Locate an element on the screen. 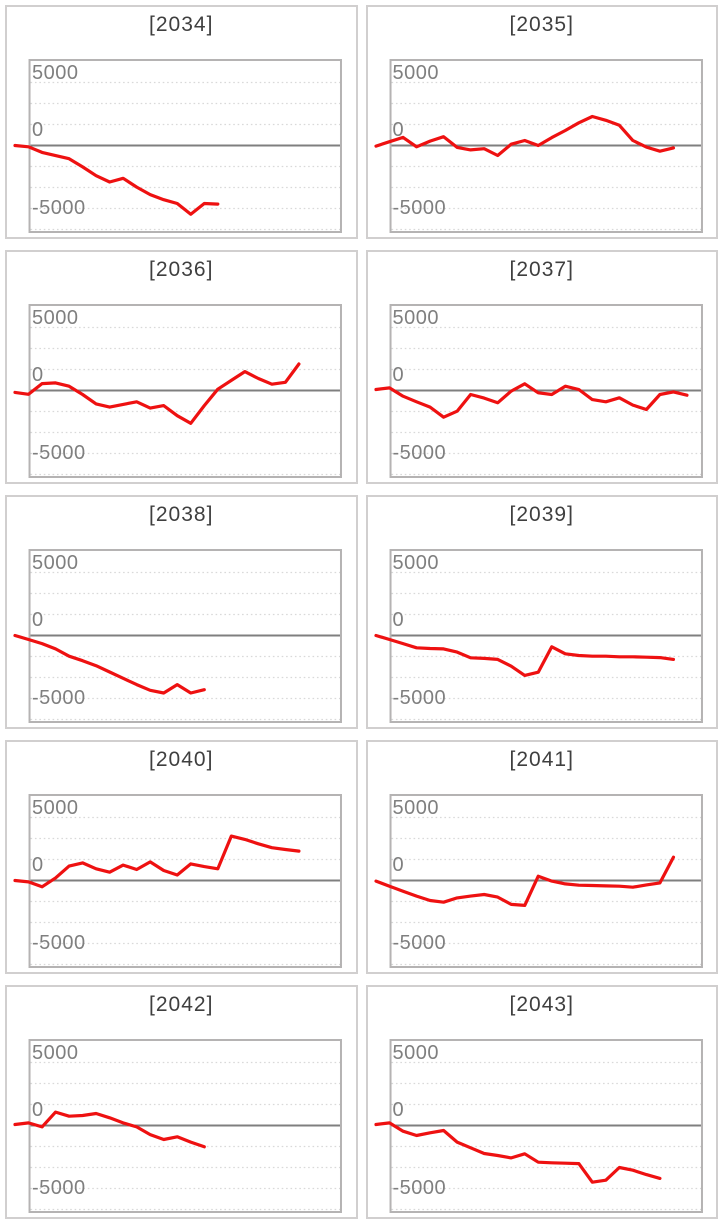 The image size is (724, 1230). chart-panel-2043: [2043] 5000 0 -5000 is located at coordinates (541, 1102).